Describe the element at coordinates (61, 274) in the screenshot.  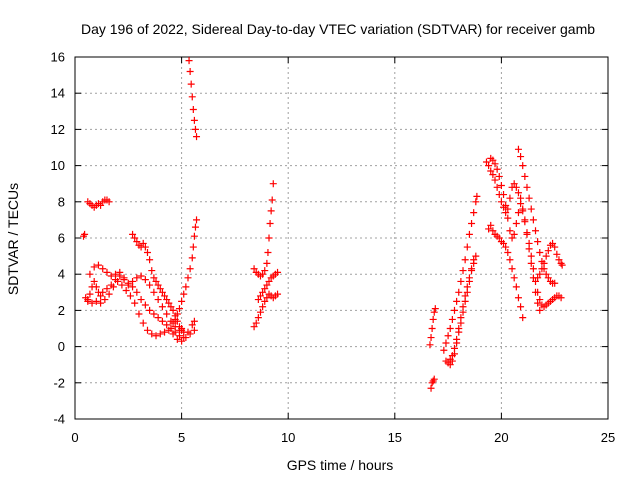
I see `y-tick-label: 4` at that location.